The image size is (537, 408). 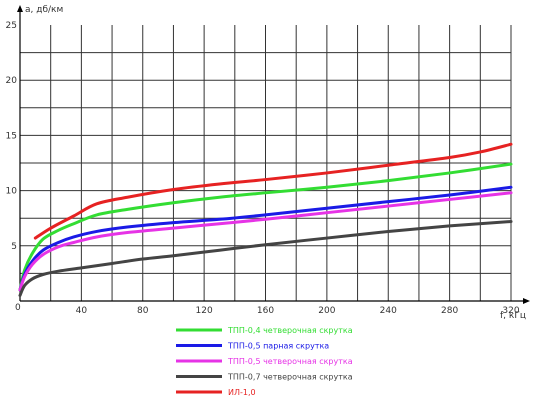 I want to click on y-tick-label: 10, so click(x=12, y=192).